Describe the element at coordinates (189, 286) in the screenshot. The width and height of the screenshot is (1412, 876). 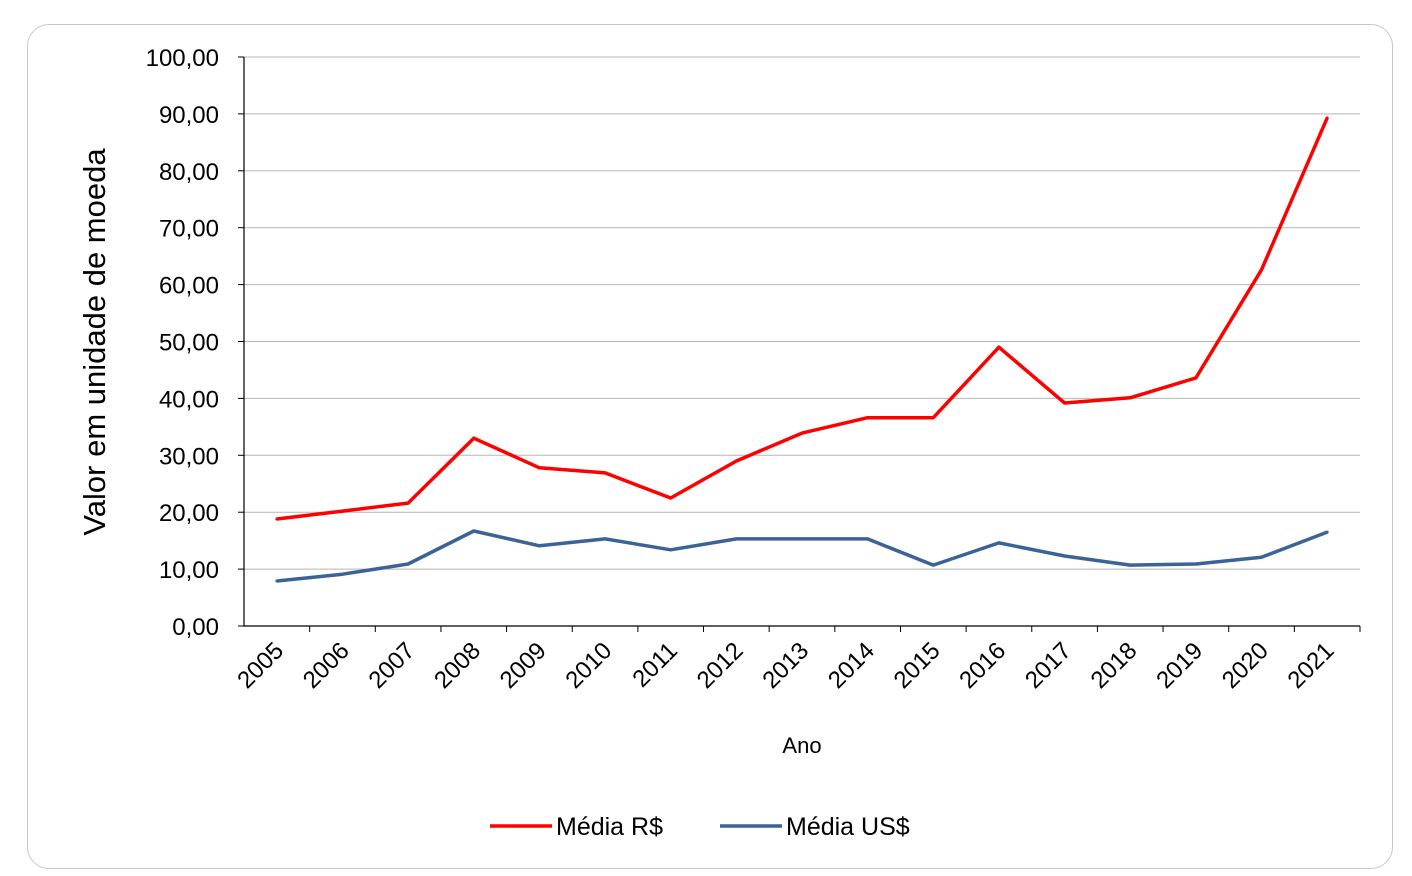
I see `y-tick-label: 60,00` at that location.